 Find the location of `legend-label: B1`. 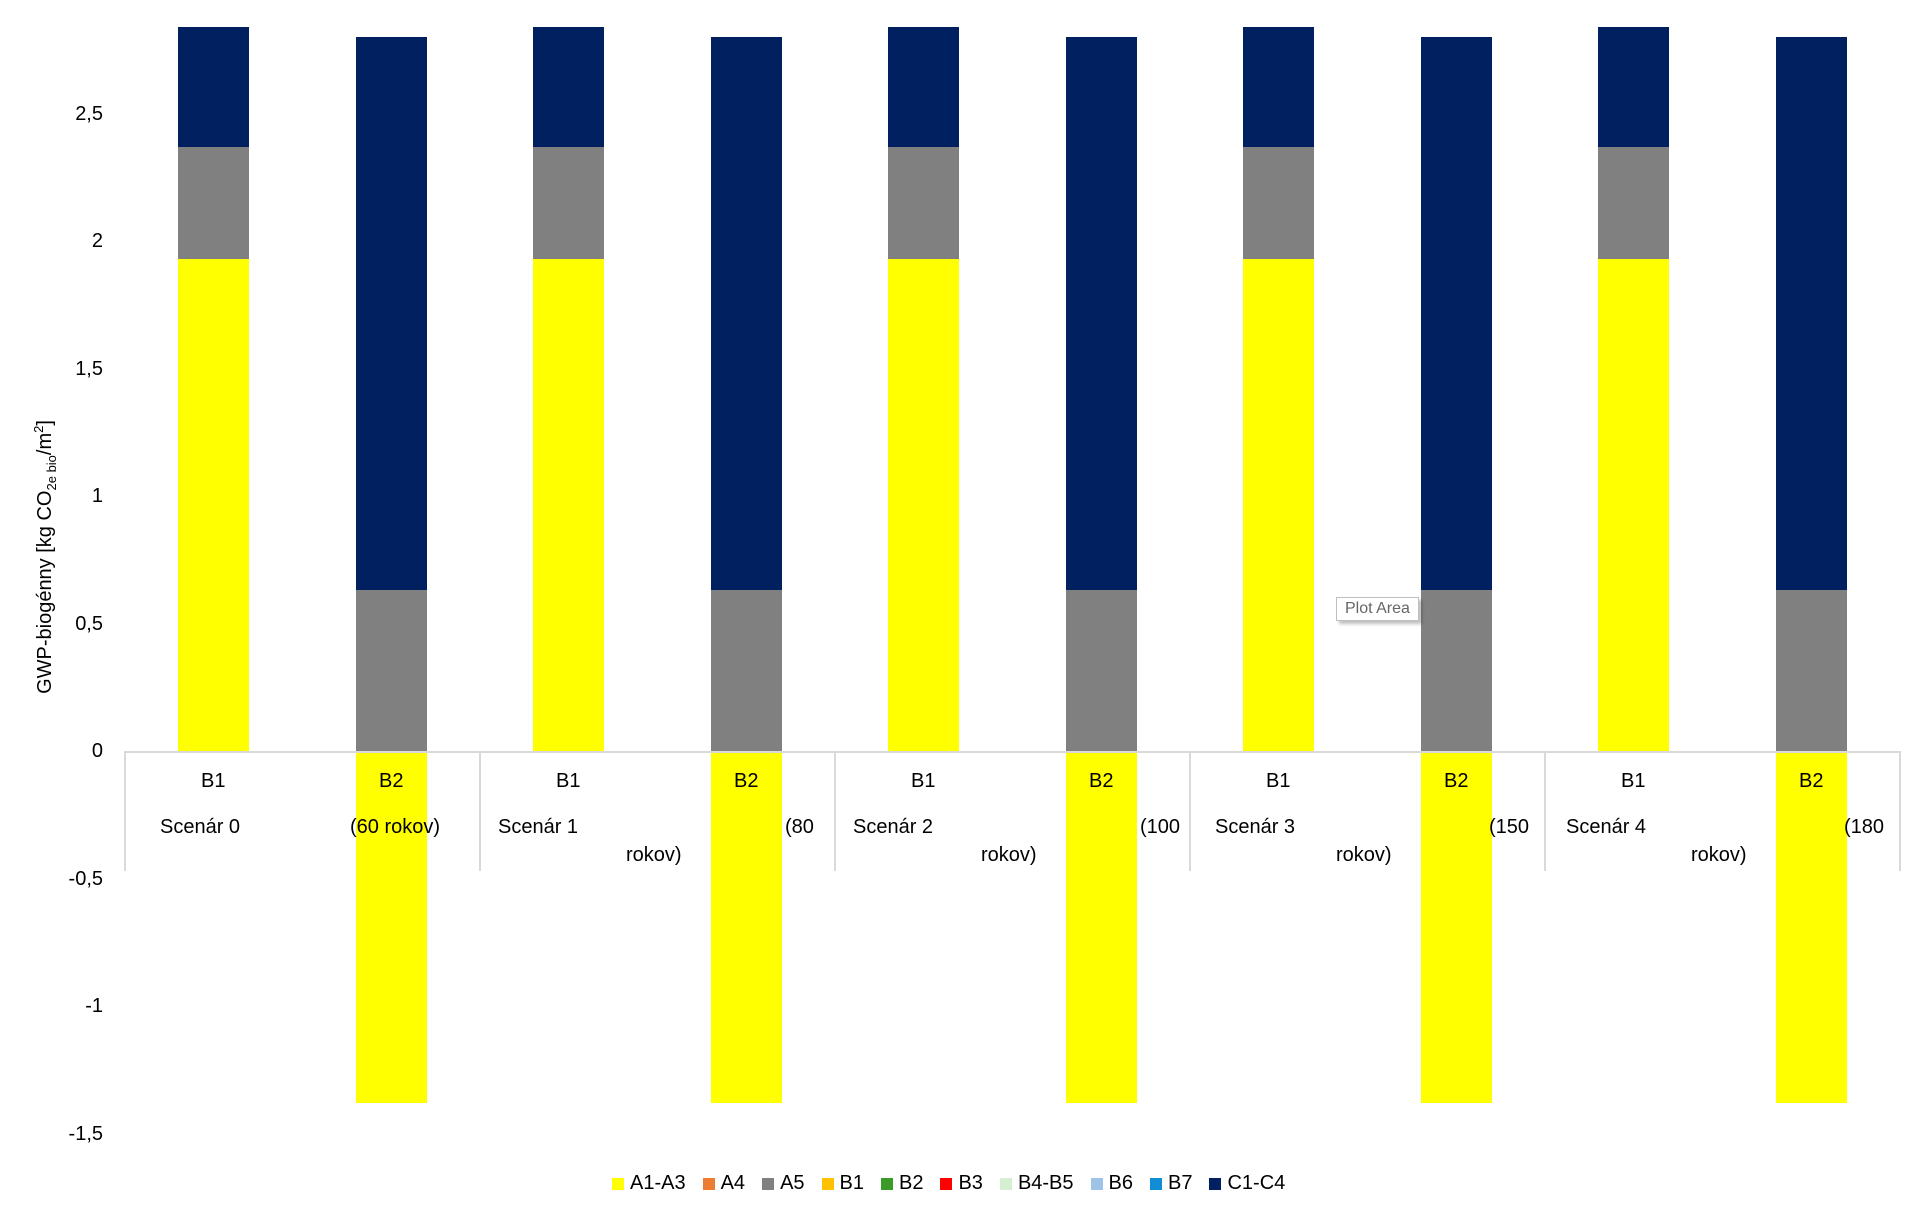

legend-label: B1 is located at coordinates (851, 1183).